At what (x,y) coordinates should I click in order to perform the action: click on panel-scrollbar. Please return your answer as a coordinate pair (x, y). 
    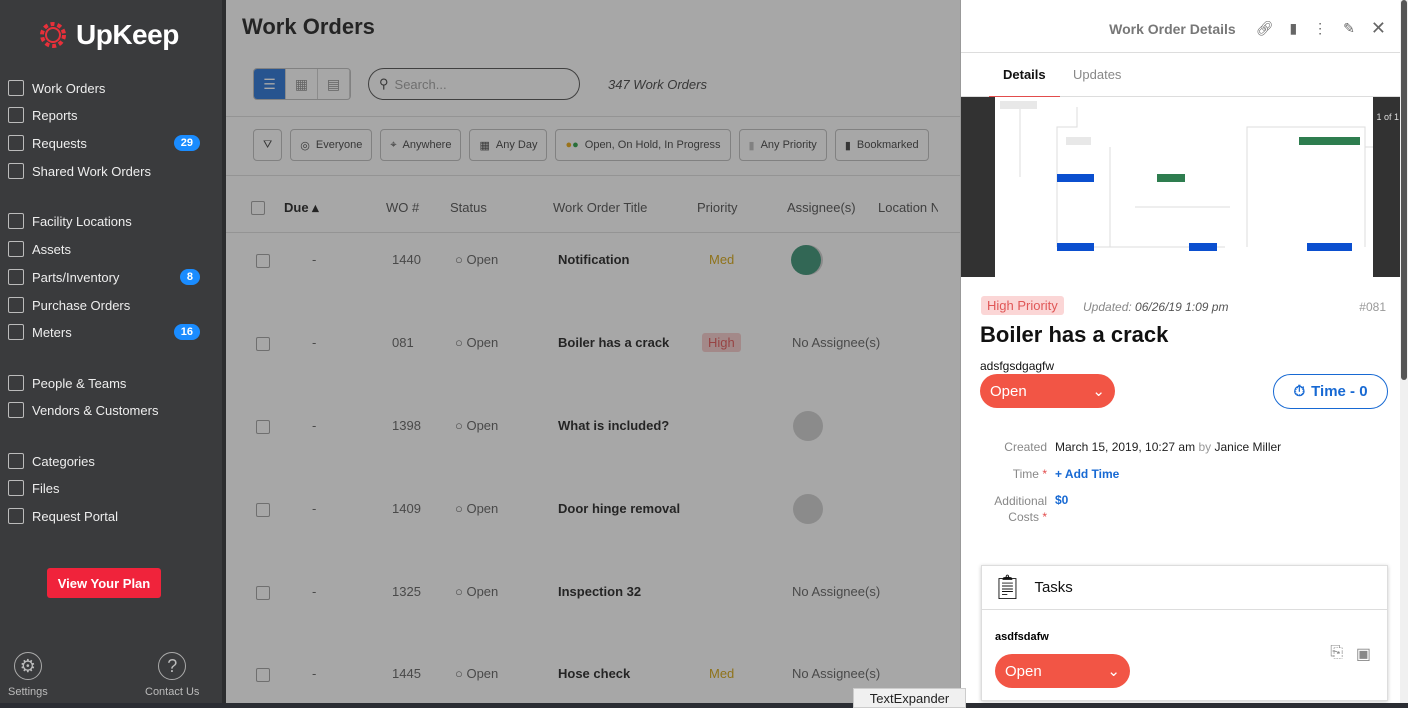
    Looking at the image, I should click on (1404, 351).